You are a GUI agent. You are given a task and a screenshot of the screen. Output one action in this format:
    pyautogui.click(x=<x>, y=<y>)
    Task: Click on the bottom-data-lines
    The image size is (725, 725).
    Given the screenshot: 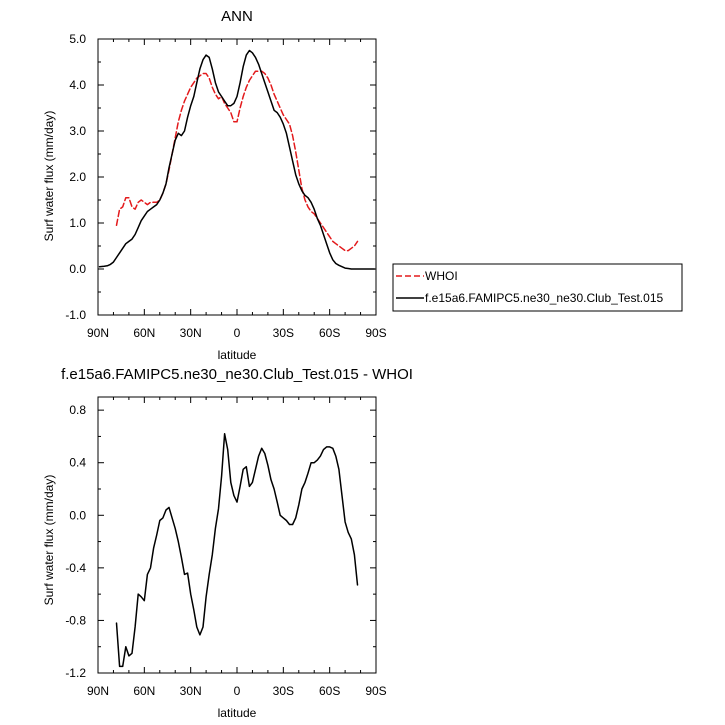 What is the action you would take?
    pyautogui.click(x=237, y=550)
    